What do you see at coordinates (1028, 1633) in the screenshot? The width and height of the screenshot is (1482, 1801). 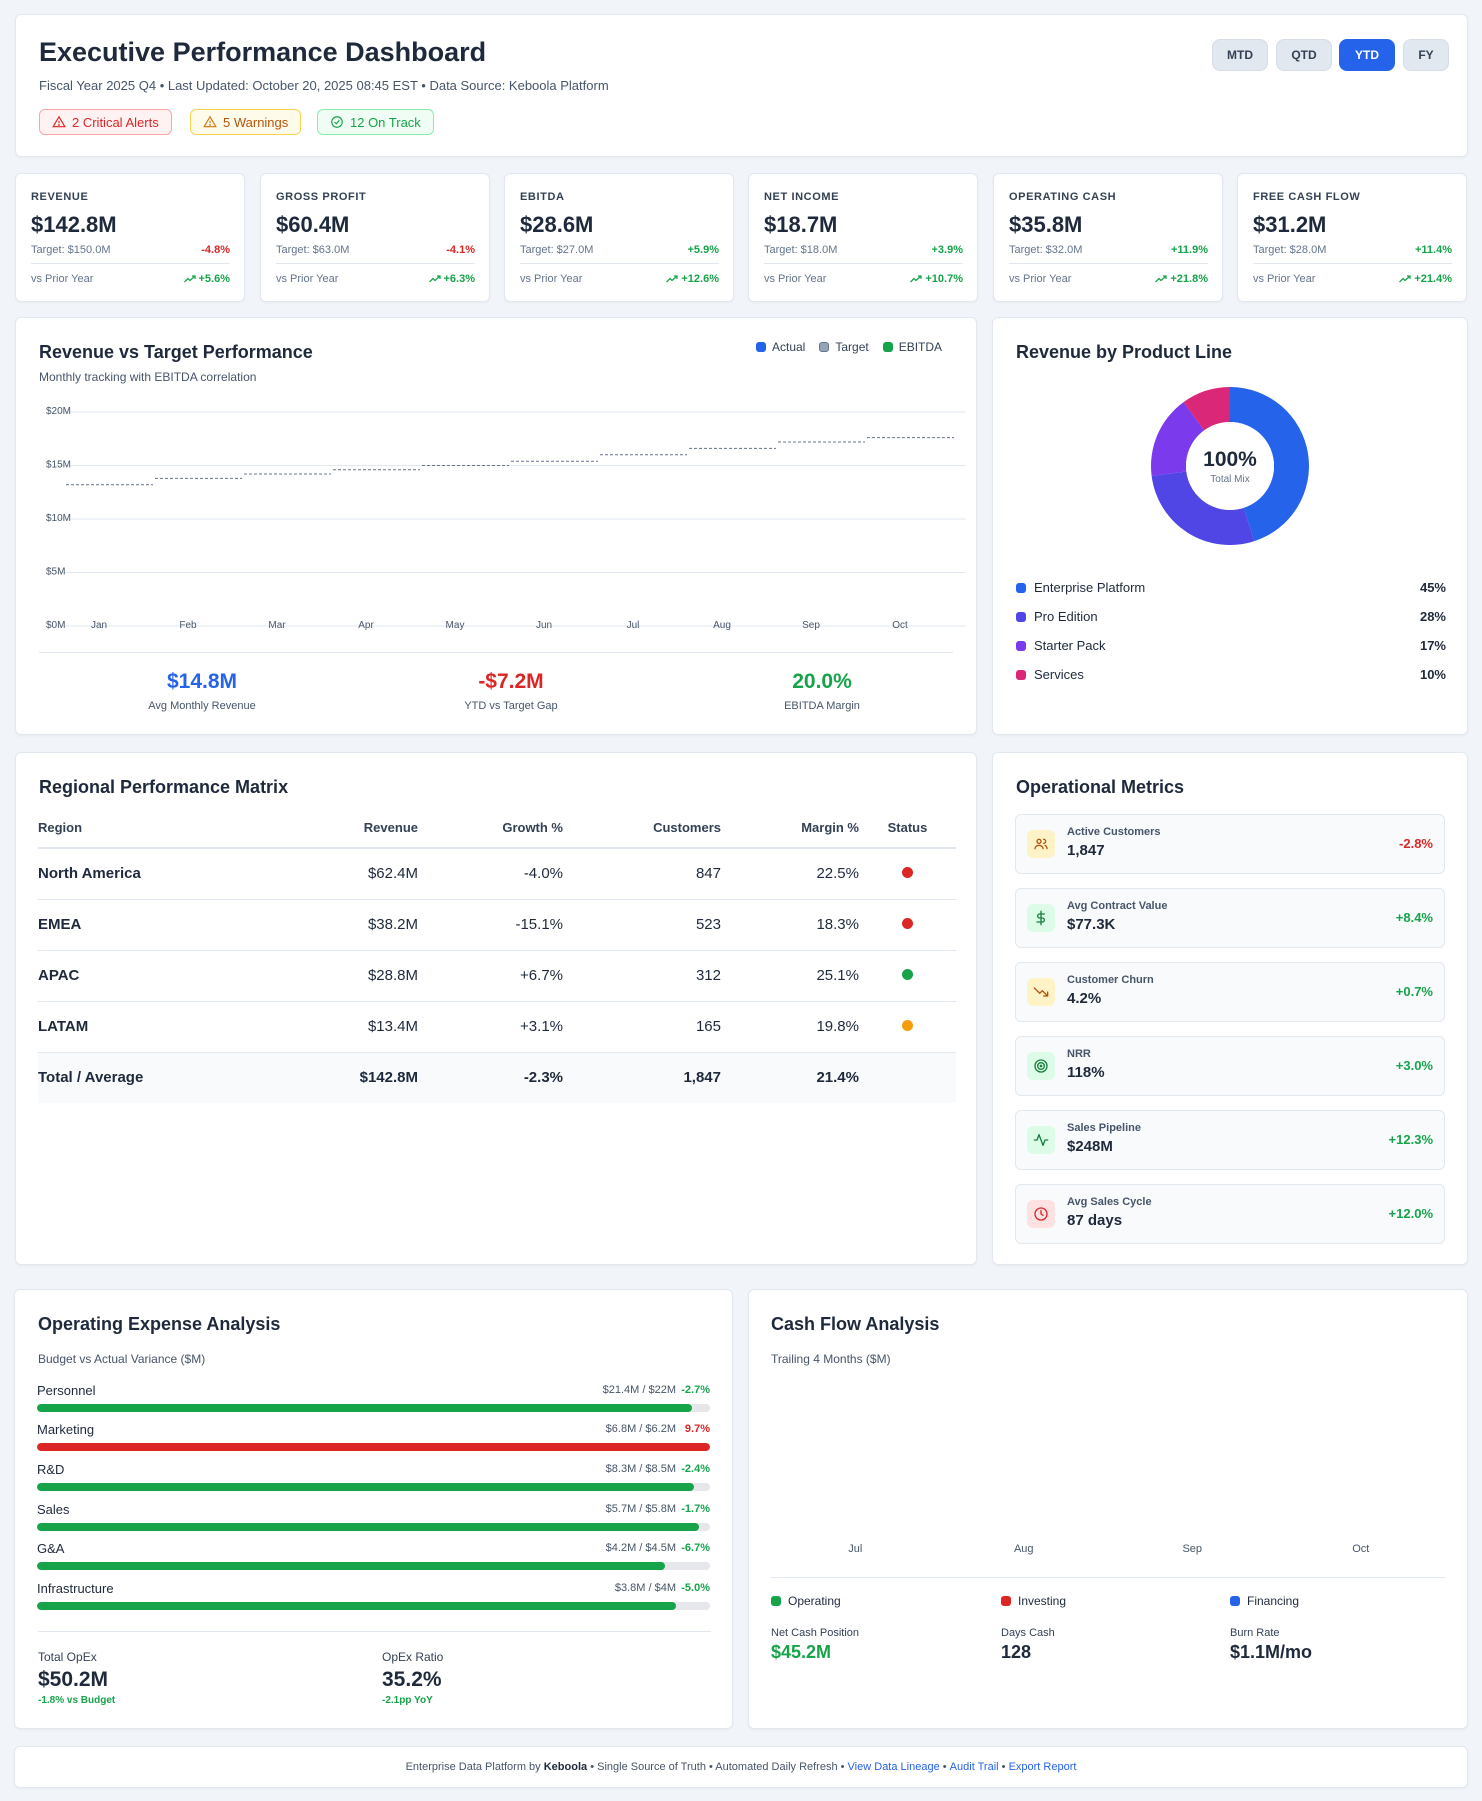 I see `days-cash-label: Days Cash` at bounding box center [1028, 1633].